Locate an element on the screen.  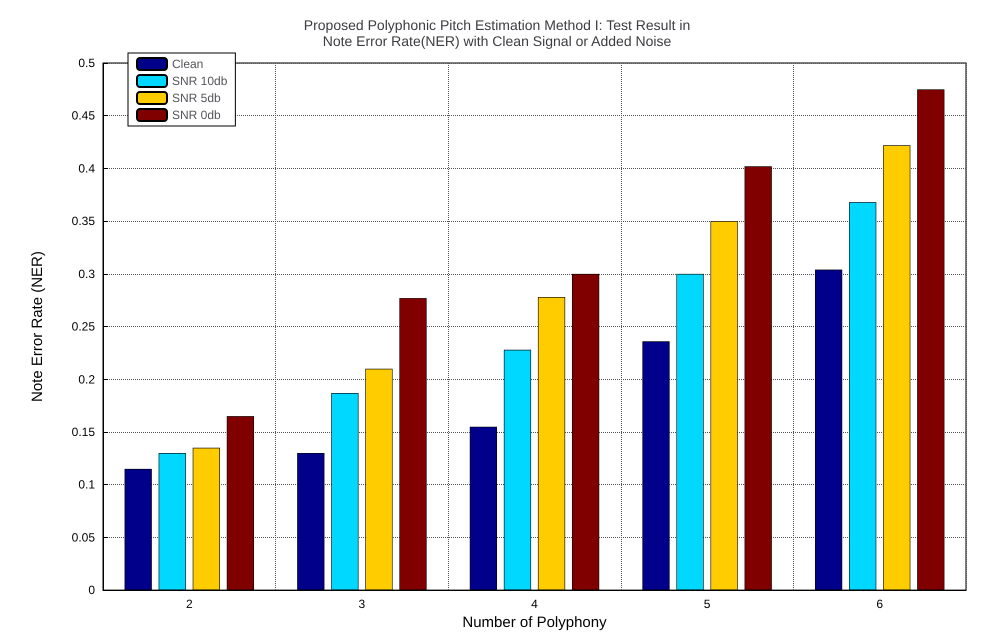
y-tick-label: 0.25 is located at coordinates (84, 327).